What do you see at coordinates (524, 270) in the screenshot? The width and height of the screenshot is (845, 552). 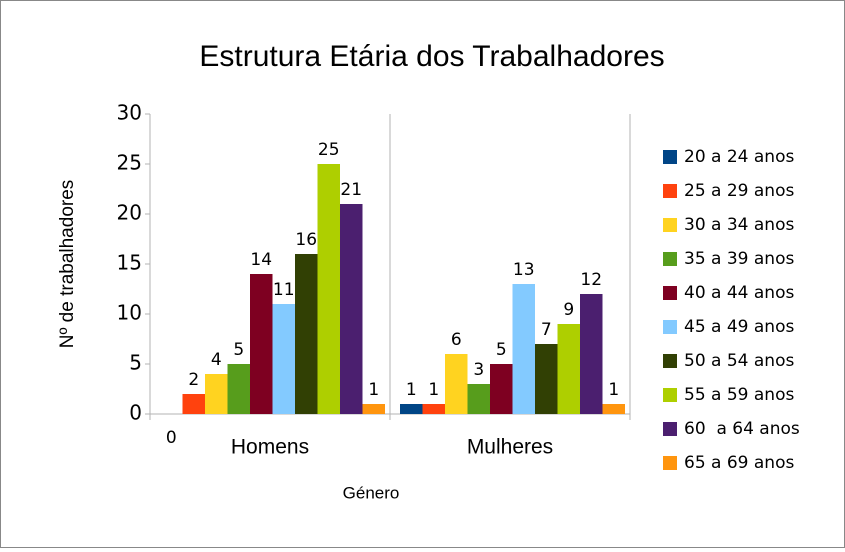 I see `data-label: 13` at bounding box center [524, 270].